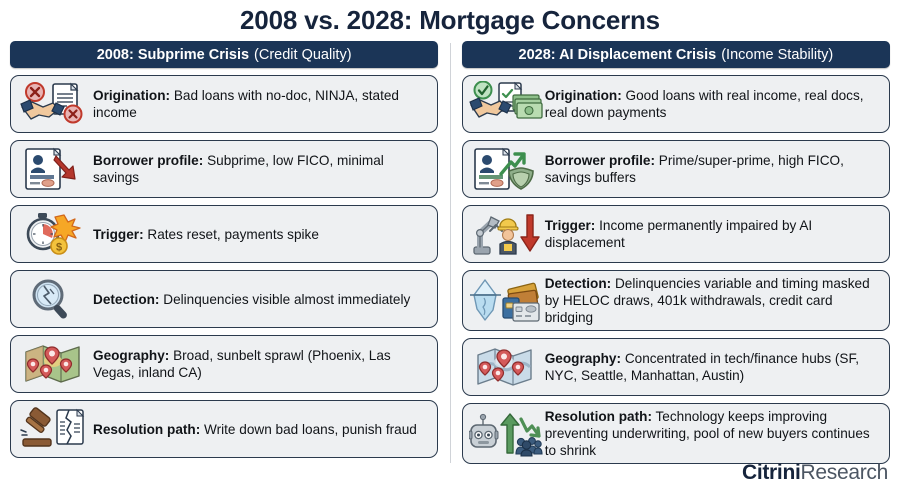  What do you see at coordinates (506, 104) in the screenshot?
I see `handshake-approved-document-cash-icon` at bounding box center [506, 104].